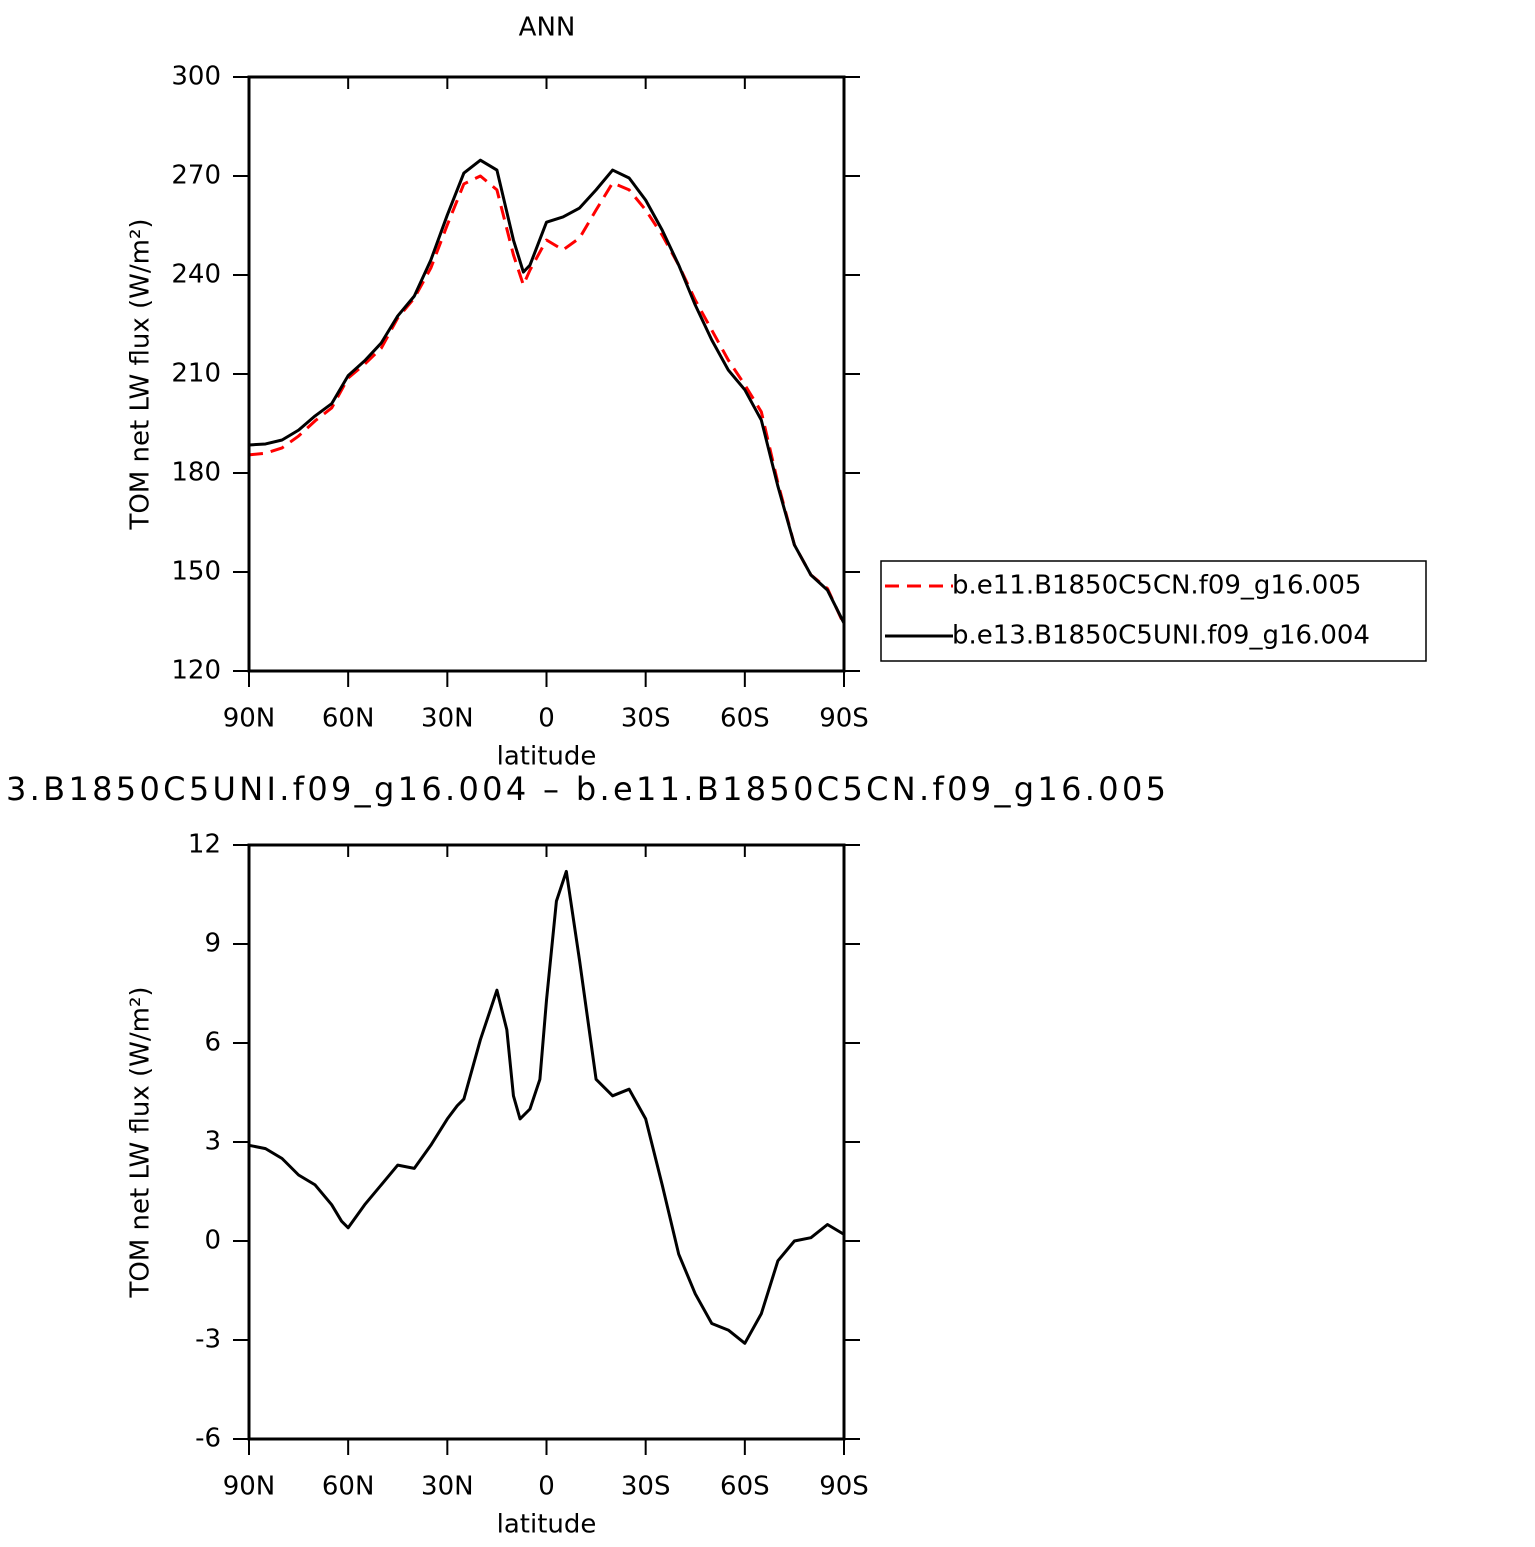 This screenshot has width=1535, height=1547. I want to click on y-tick-label: 120, so click(196, 671).